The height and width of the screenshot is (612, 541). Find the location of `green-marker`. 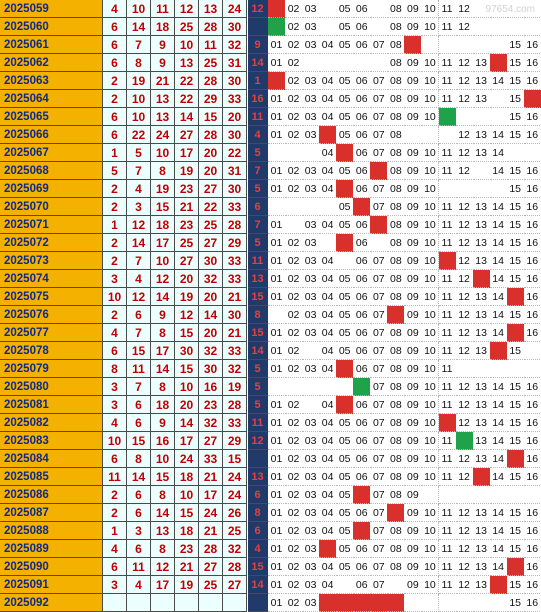

green-marker is located at coordinates (447, 117).